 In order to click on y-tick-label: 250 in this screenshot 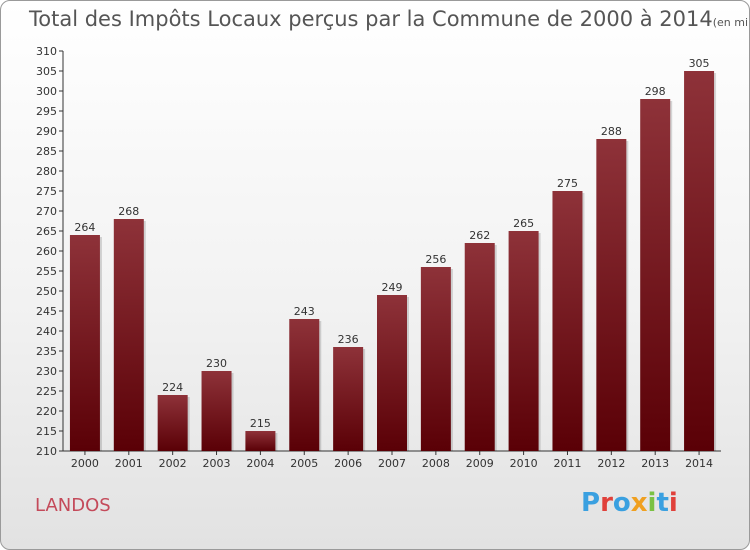, I will do `click(46, 291)`.